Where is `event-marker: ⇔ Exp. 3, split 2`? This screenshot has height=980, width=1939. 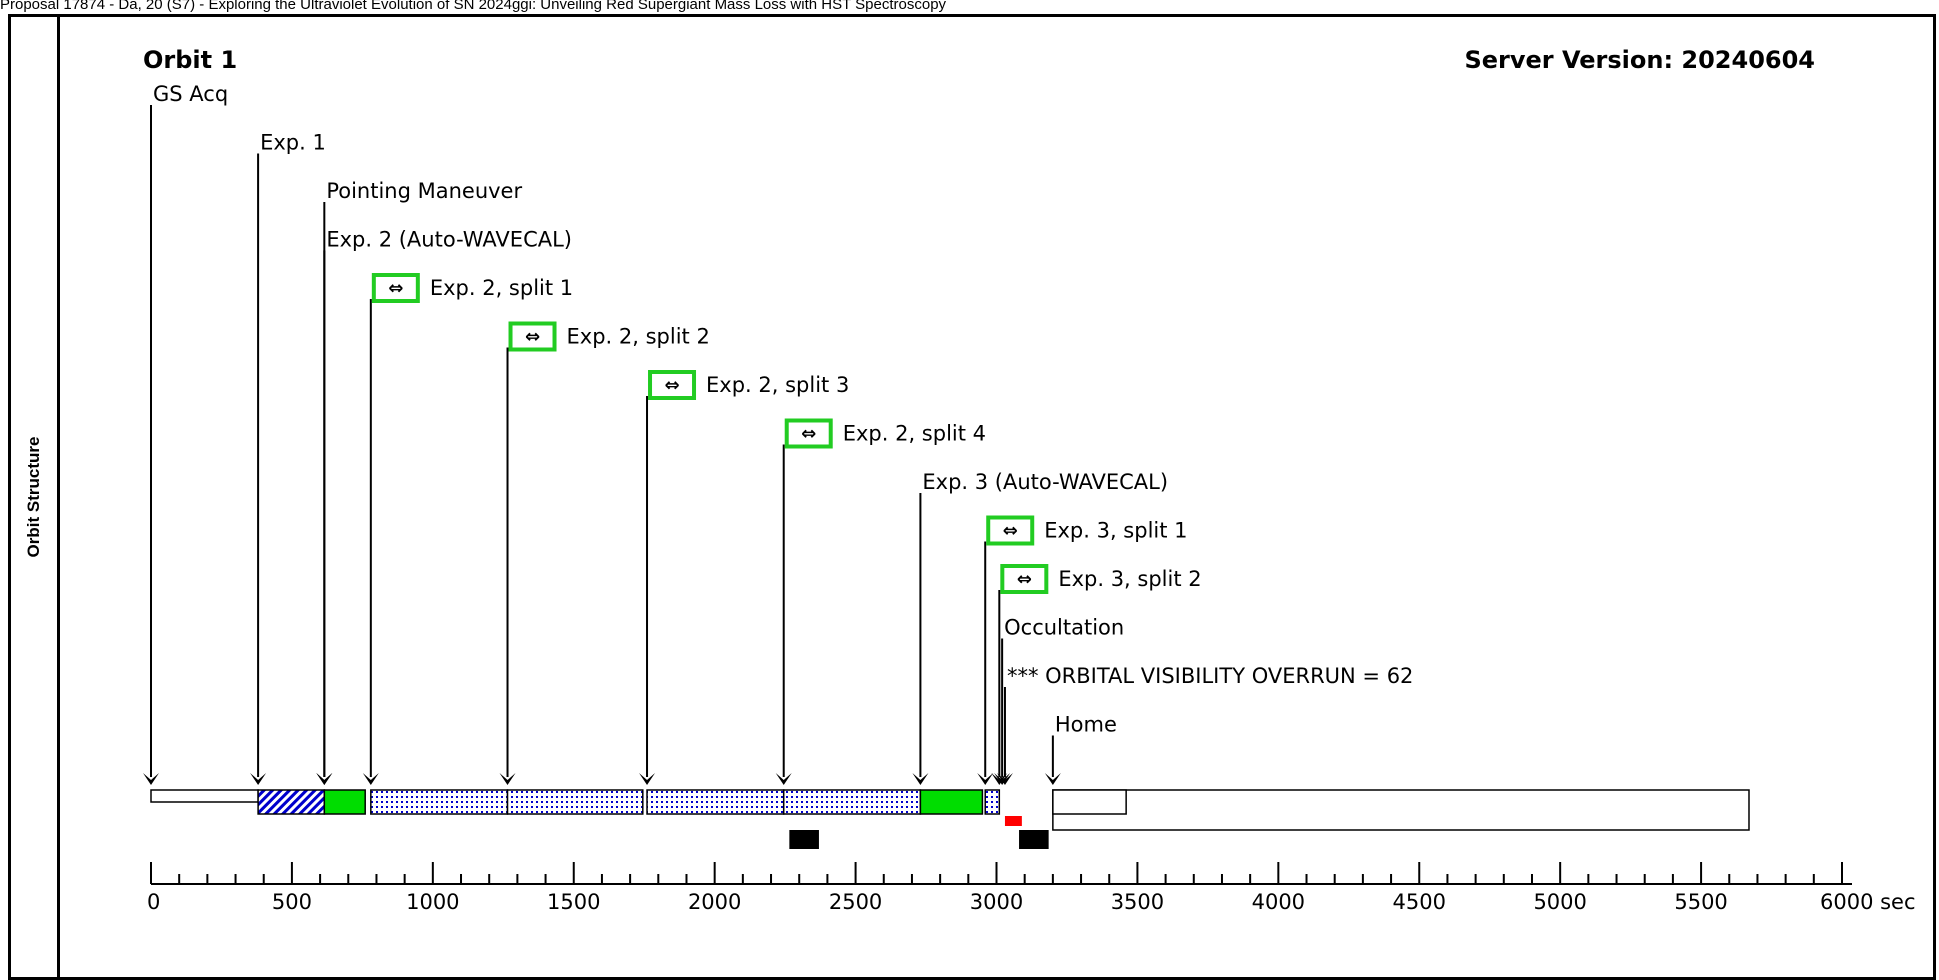
event-marker: ⇔ Exp. 3, split 2 is located at coordinates (1096, 674).